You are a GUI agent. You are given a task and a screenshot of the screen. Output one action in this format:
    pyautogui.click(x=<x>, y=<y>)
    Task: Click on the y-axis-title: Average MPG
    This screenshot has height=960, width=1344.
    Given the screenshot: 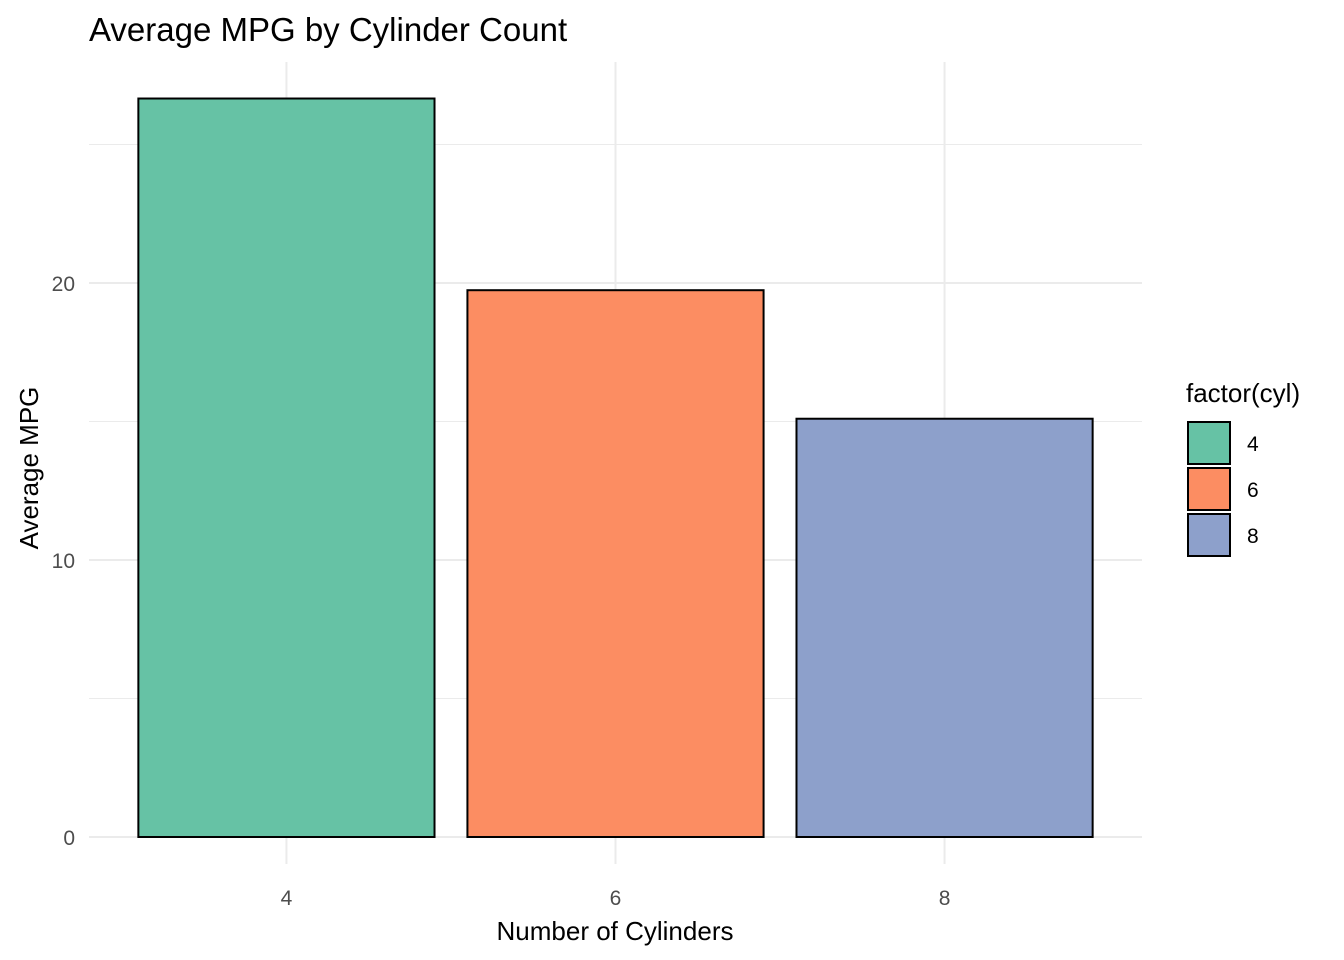 What is the action you would take?
    pyautogui.click(x=29, y=468)
    